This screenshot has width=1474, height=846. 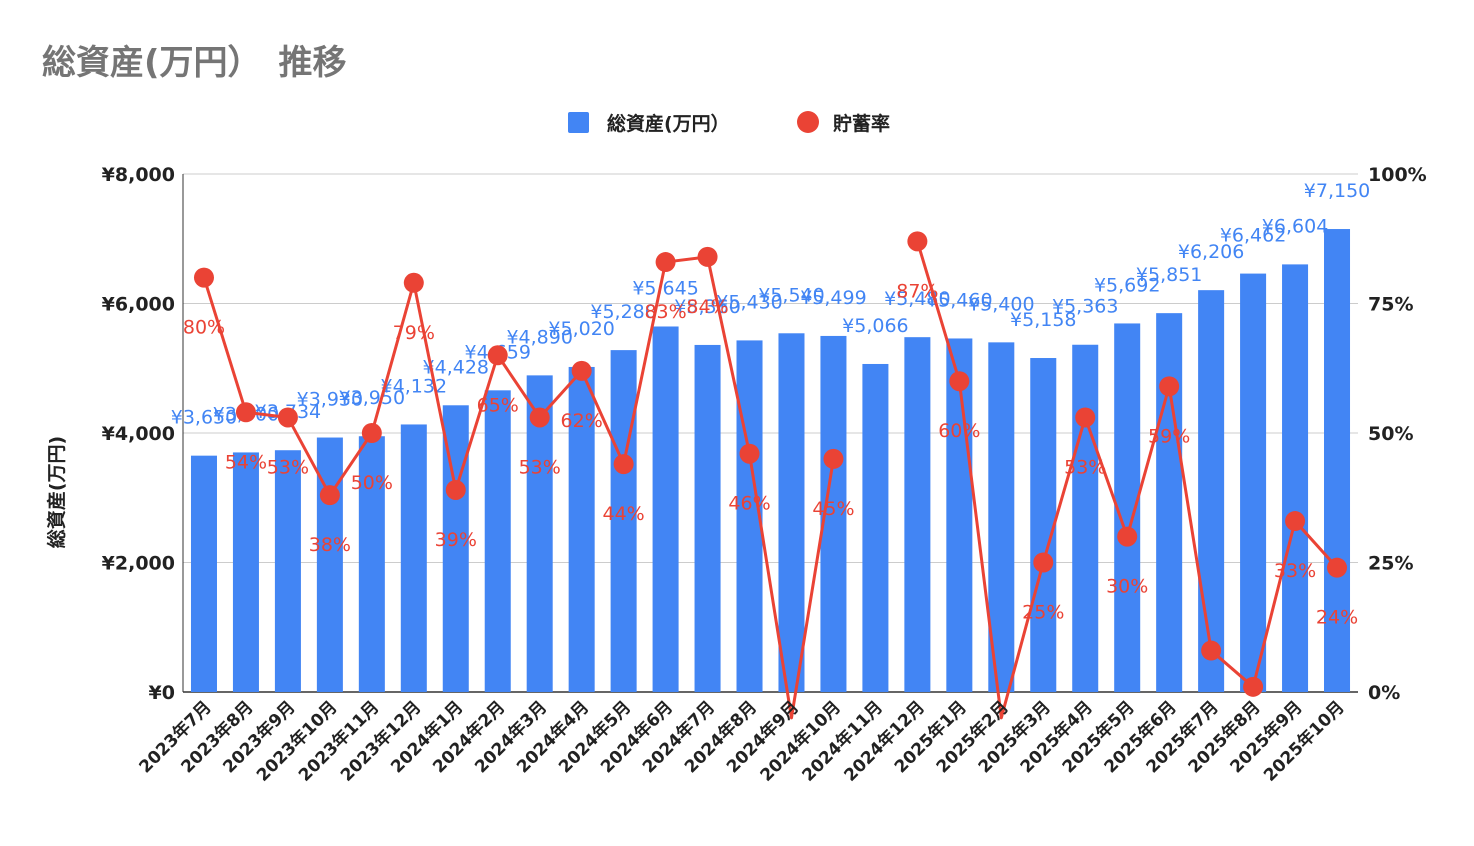 I want to click on rate-value-label: 80%, so click(x=204, y=328).